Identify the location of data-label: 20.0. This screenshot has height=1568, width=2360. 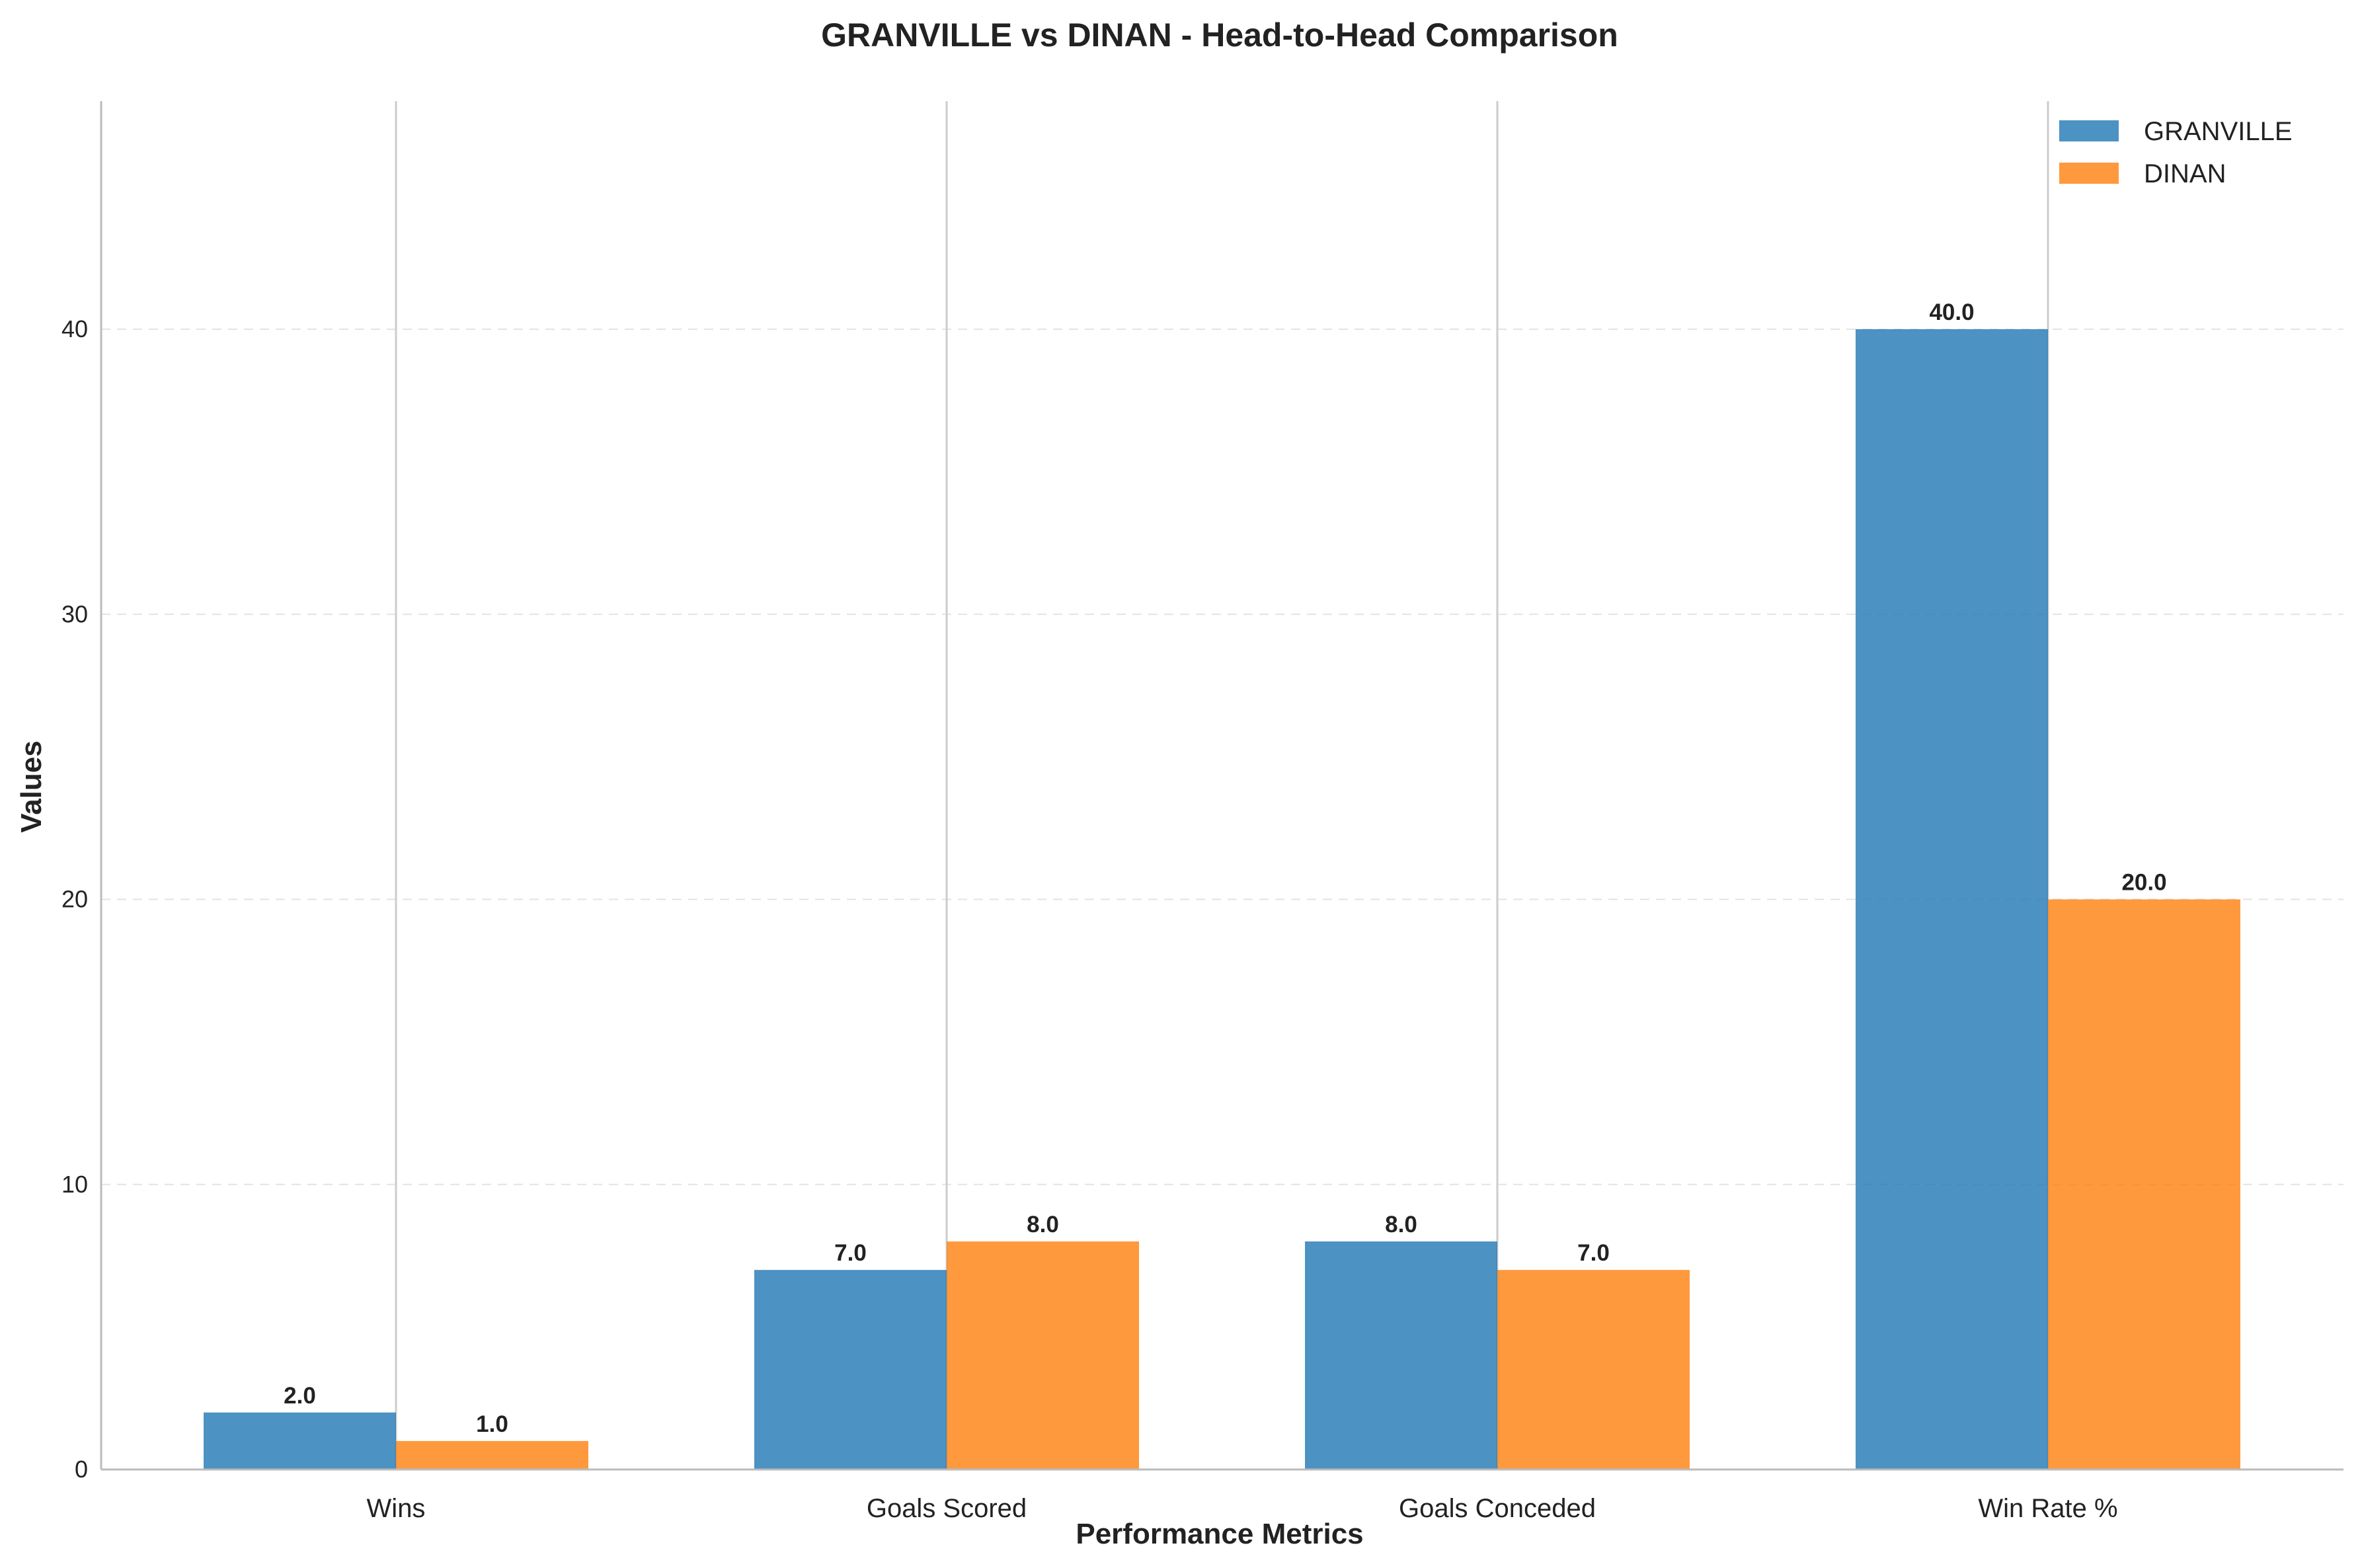
(2143, 883).